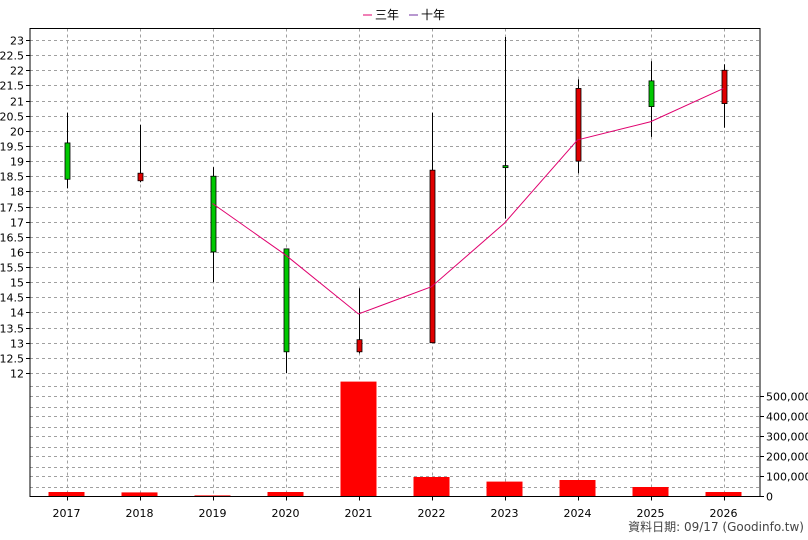 The width and height of the screenshot is (808, 540). What do you see at coordinates (787, 397) in the screenshot?
I see `volume-tick-label: 500,000` at bounding box center [787, 397].